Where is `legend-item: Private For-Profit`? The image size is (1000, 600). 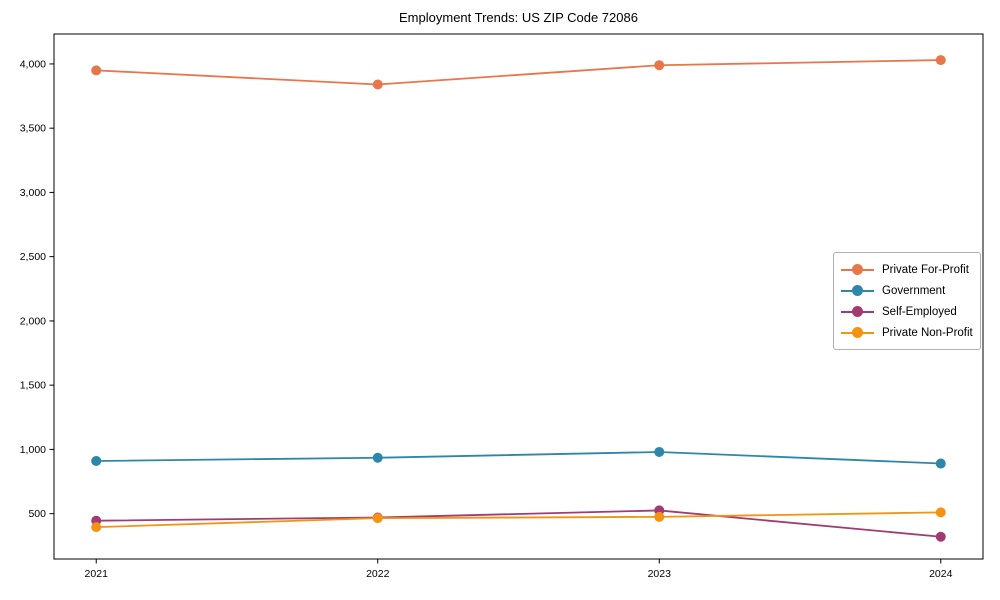
legend-item: Private For-Profit is located at coordinates (906, 269).